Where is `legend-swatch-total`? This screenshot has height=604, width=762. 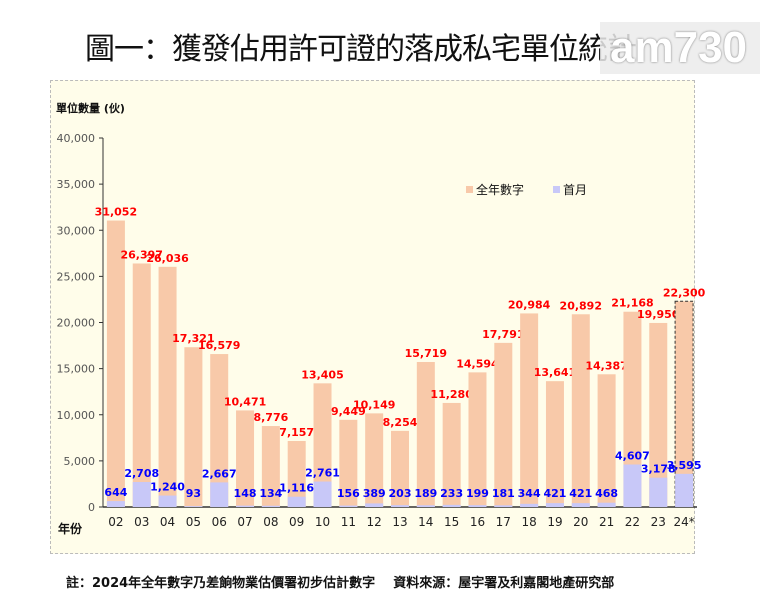
legend-swatch-total is located at coordinates (469, 189).